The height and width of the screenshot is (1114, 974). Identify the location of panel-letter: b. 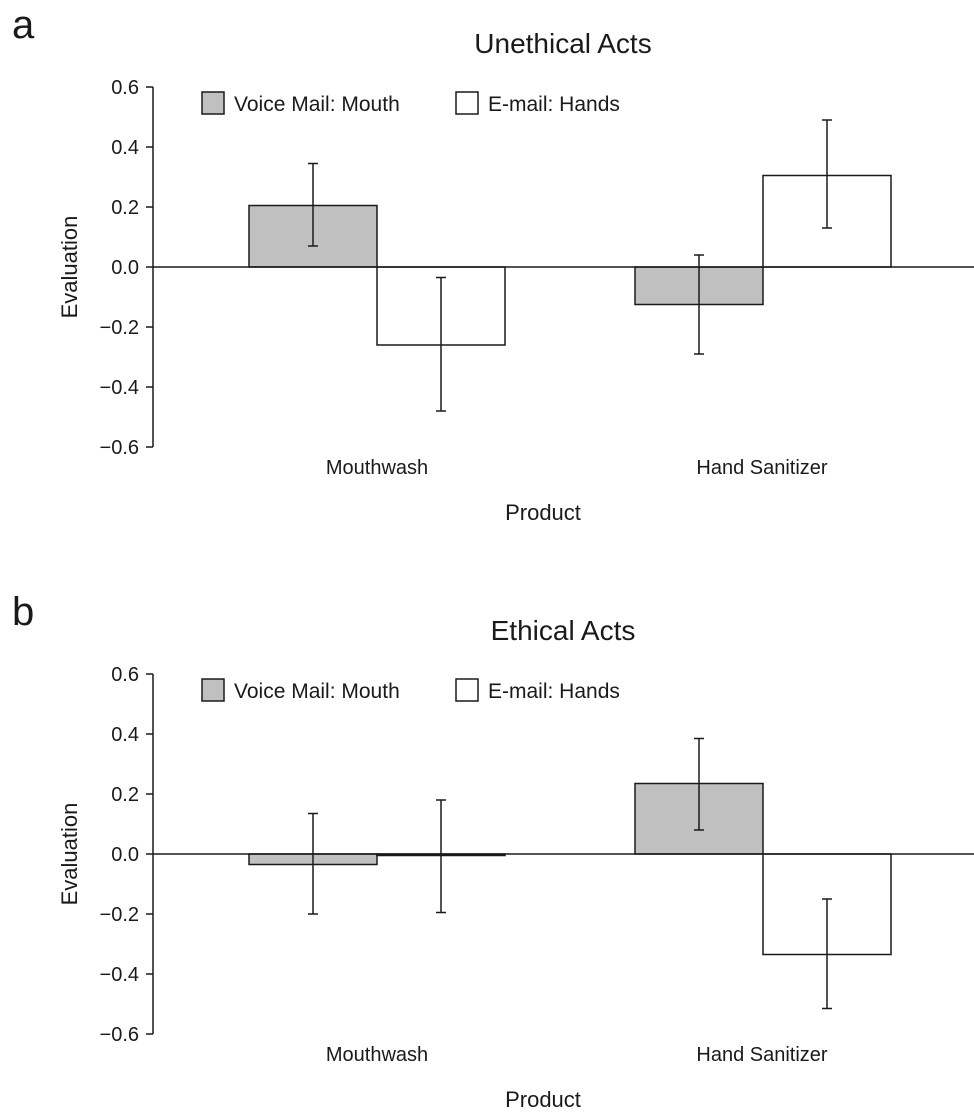
(23, 612).